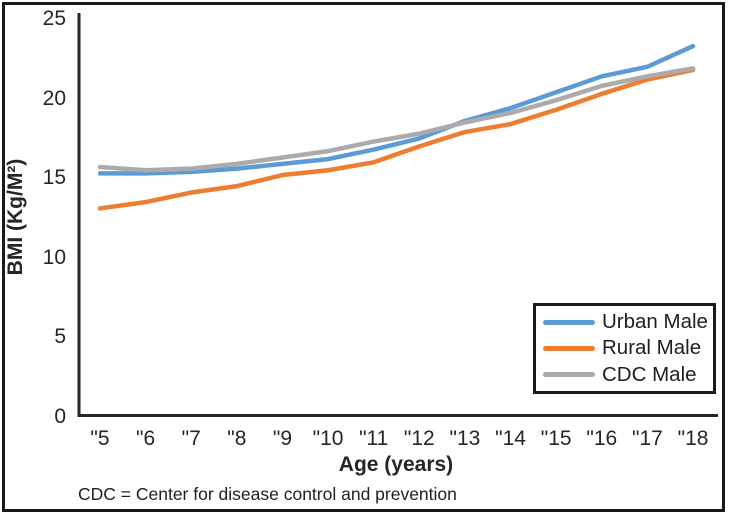  I want to click on x-tick-label: "7, so click(191, 438).